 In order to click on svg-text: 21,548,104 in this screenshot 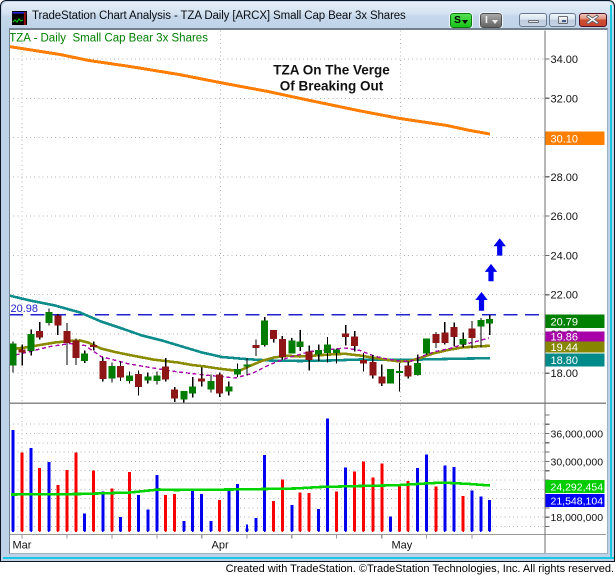, I will do `click(577, 502)`.